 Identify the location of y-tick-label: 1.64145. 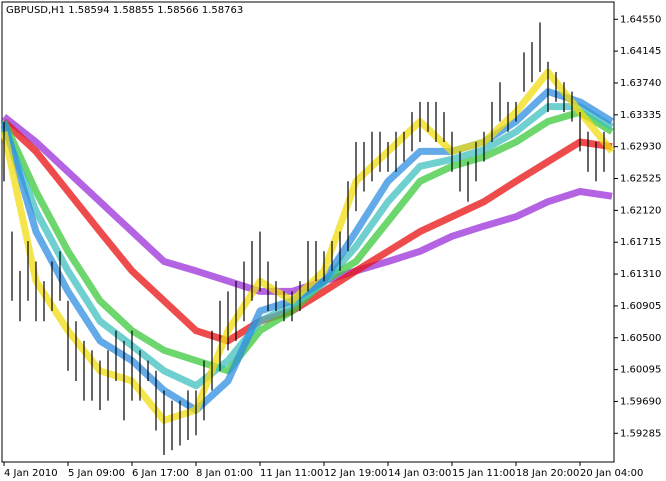
(640, 51).